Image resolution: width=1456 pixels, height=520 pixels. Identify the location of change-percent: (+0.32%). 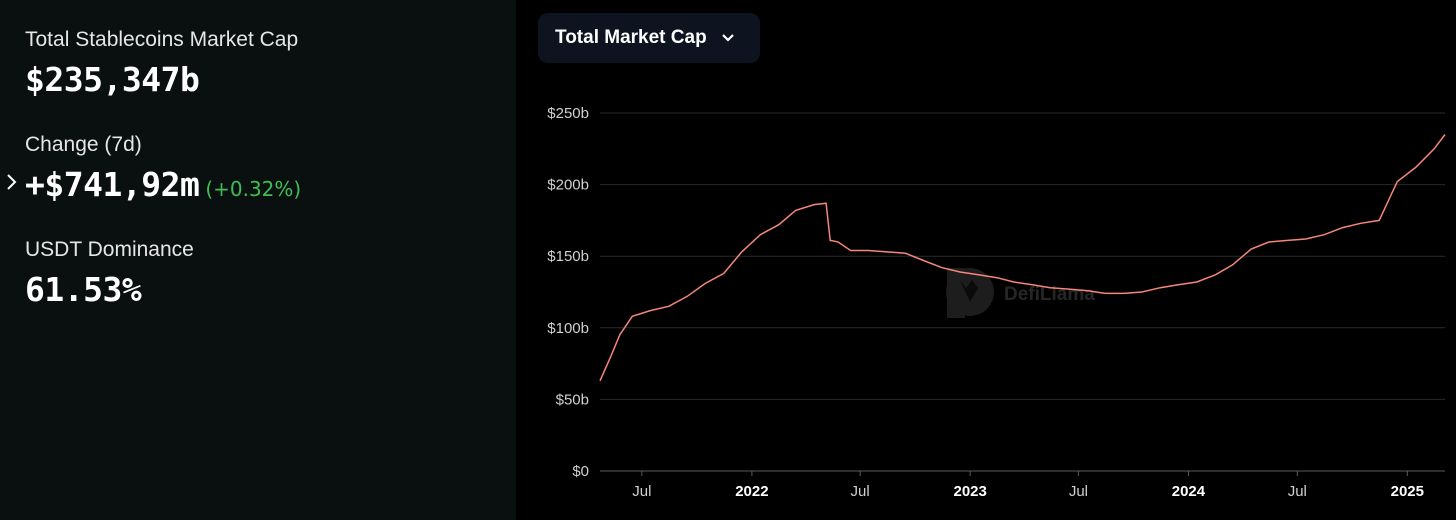
(253, 189).